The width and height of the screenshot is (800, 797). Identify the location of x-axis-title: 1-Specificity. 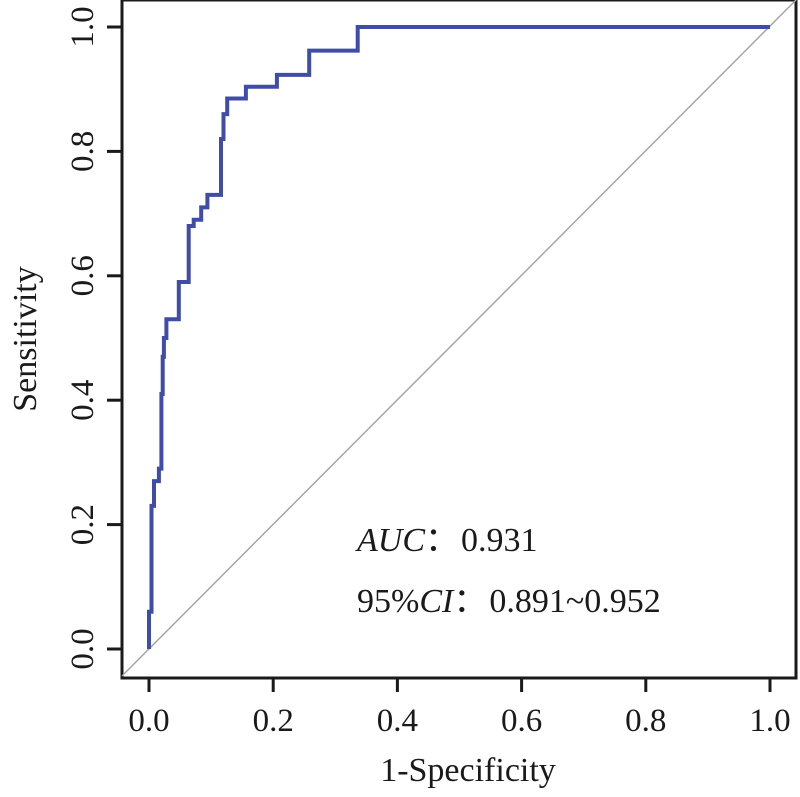
(468, 770).